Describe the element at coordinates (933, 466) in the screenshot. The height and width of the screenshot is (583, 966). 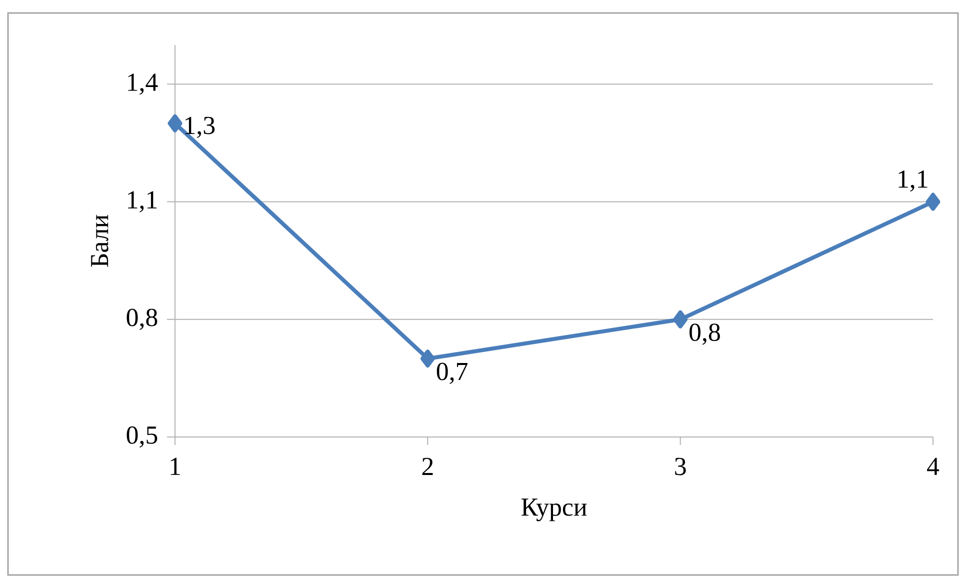
I see `x-tick-label: 4` at that location.